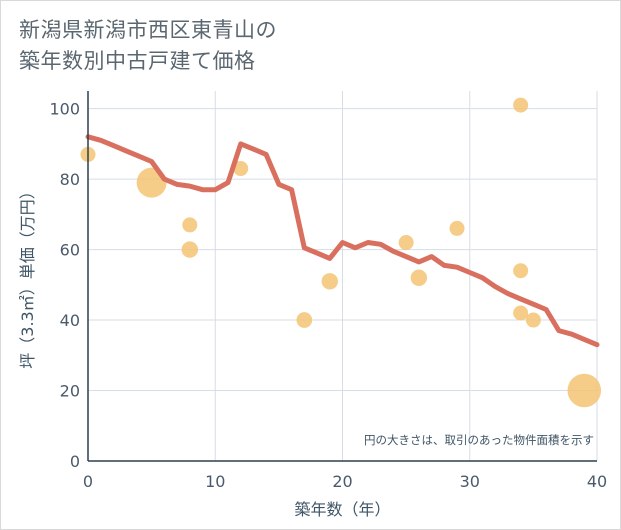 The height and width of the screenshot is (530, 621). Describe the element at coordinates (70, 179) in the screenshot. I see `y-tick-label: 80` at that location.